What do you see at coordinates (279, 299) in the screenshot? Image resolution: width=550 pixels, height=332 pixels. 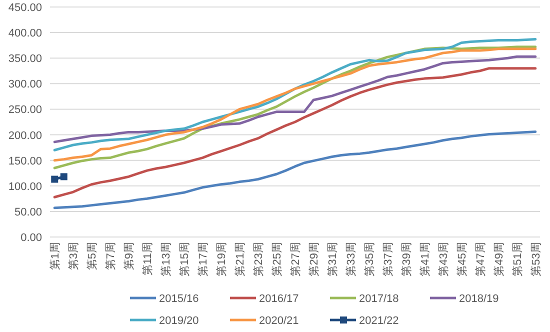 I see `legend-label: 2016/17` at bounding box center [279, 299].